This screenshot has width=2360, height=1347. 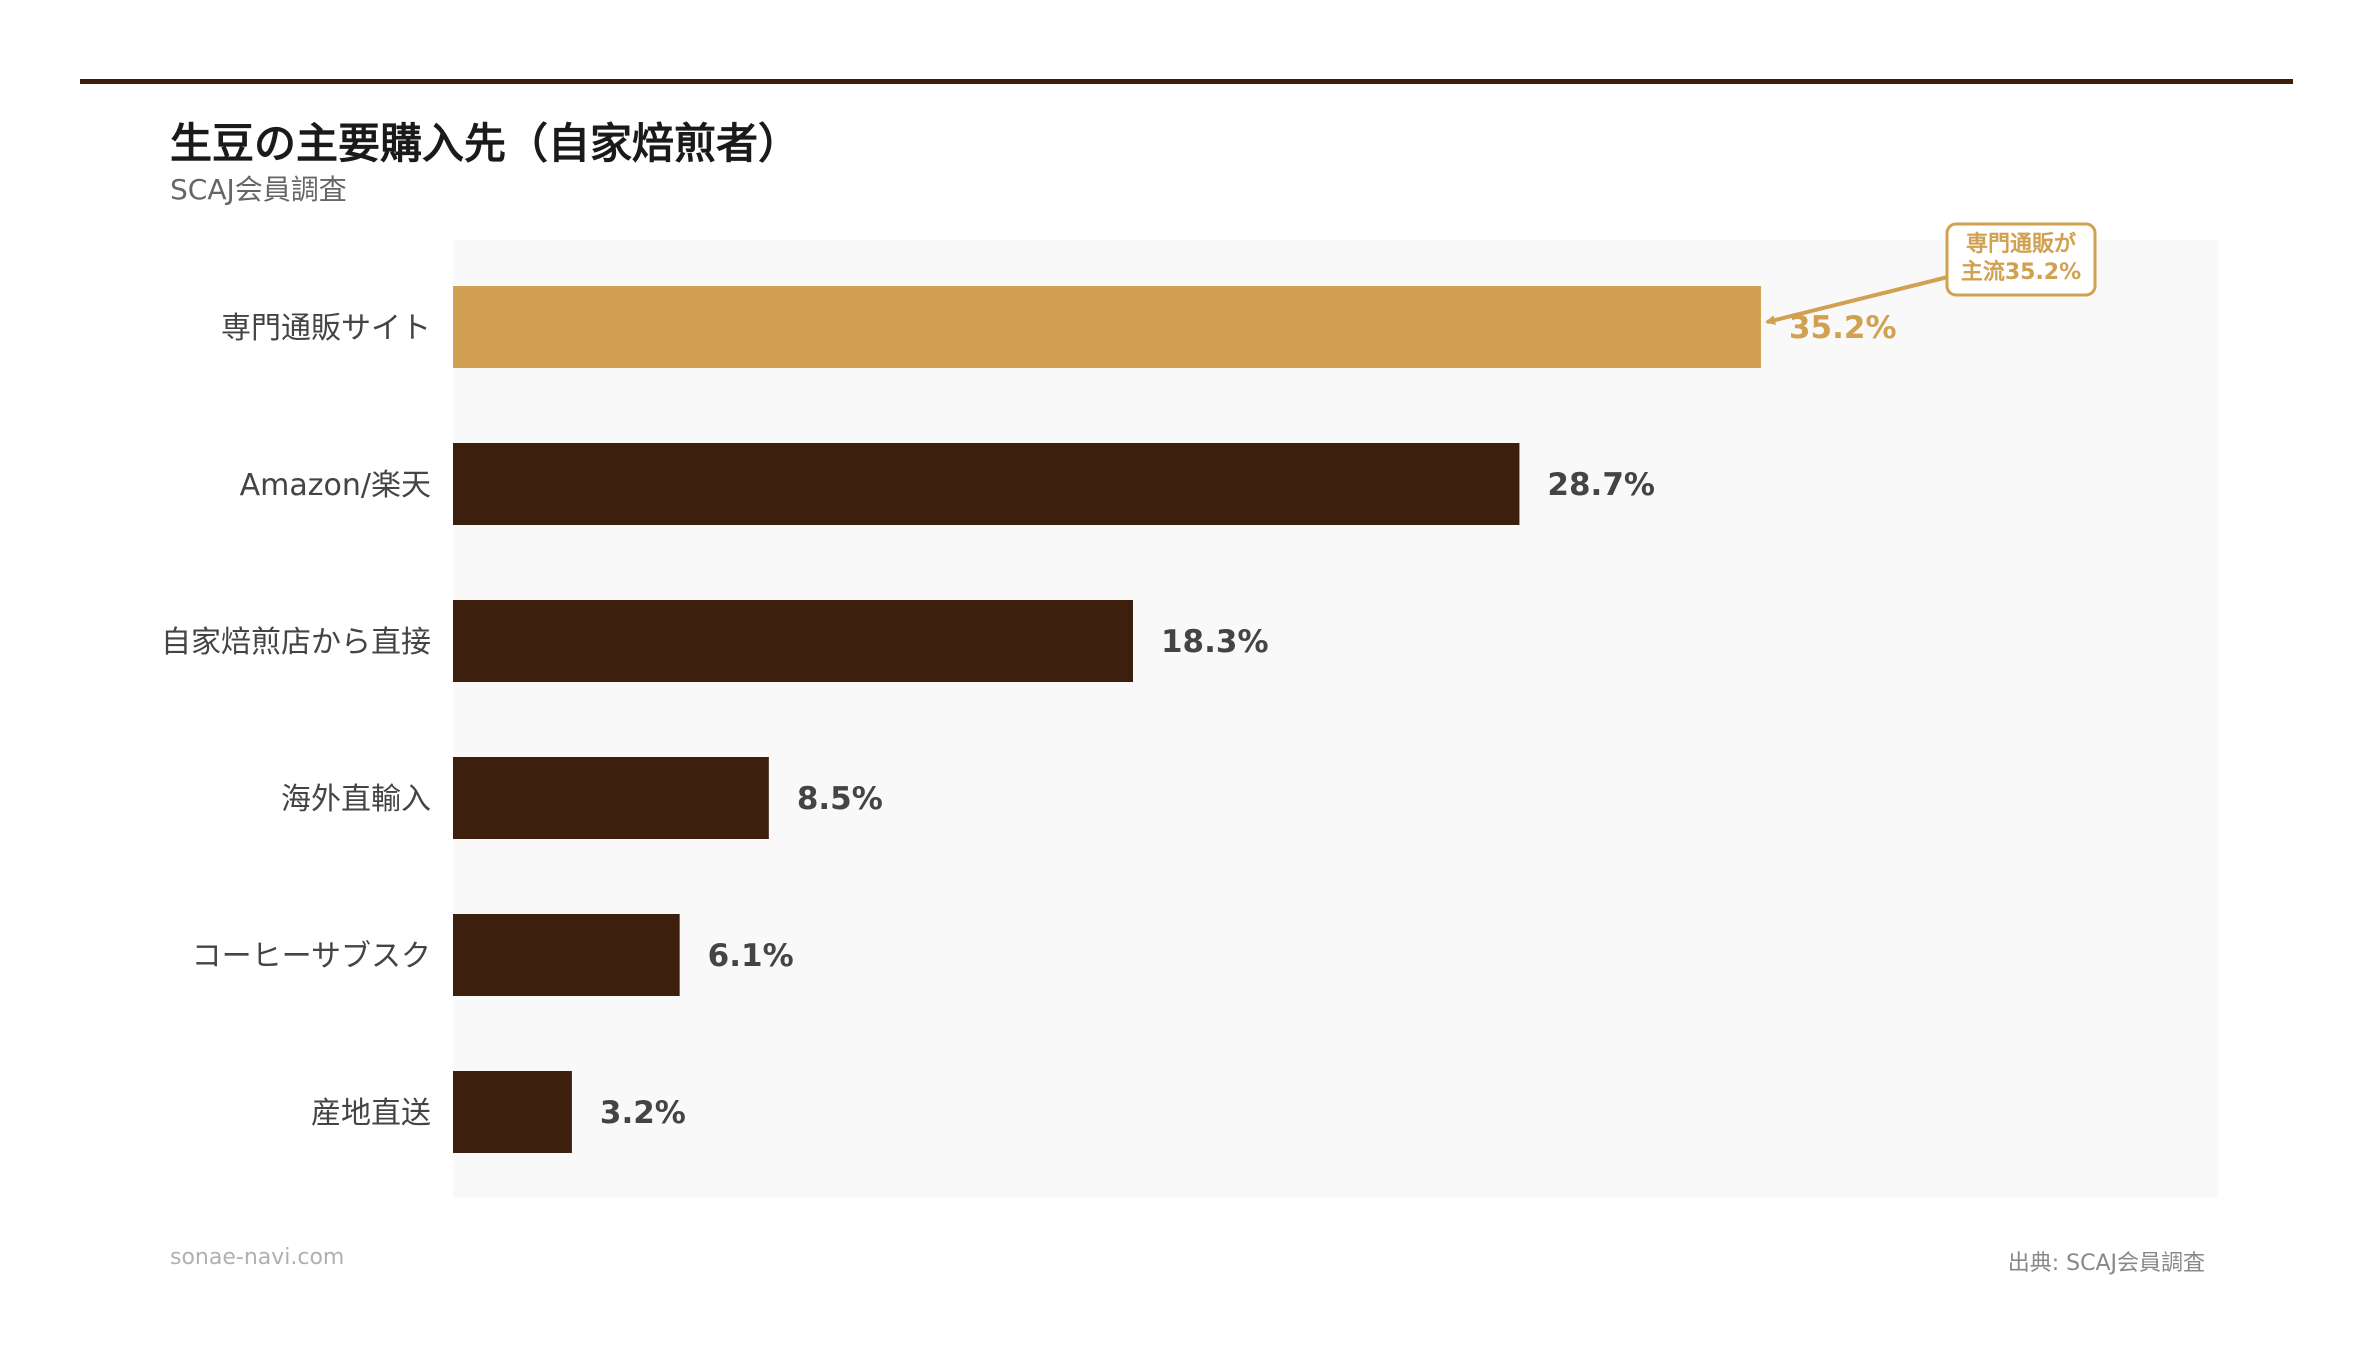 What do you see at coordinates (2021, 244) in the screenshot?
I see `callout-line-1: 専門通販が` at bounding box center [2021, 244].